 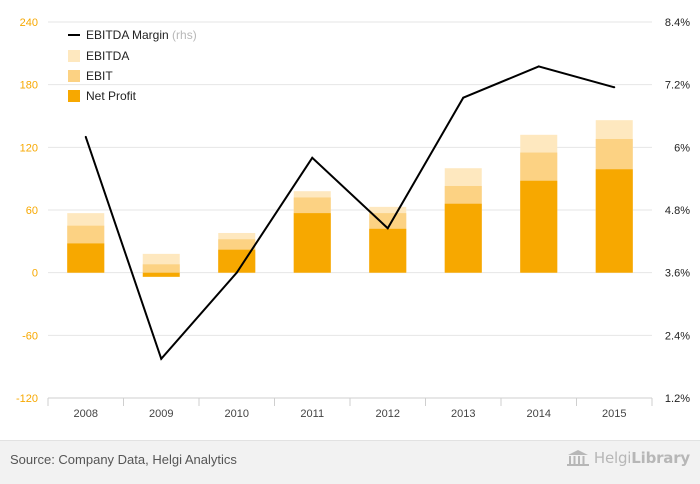 I want to click on legend-swatch-ebitda, so click(x=74, y=56).